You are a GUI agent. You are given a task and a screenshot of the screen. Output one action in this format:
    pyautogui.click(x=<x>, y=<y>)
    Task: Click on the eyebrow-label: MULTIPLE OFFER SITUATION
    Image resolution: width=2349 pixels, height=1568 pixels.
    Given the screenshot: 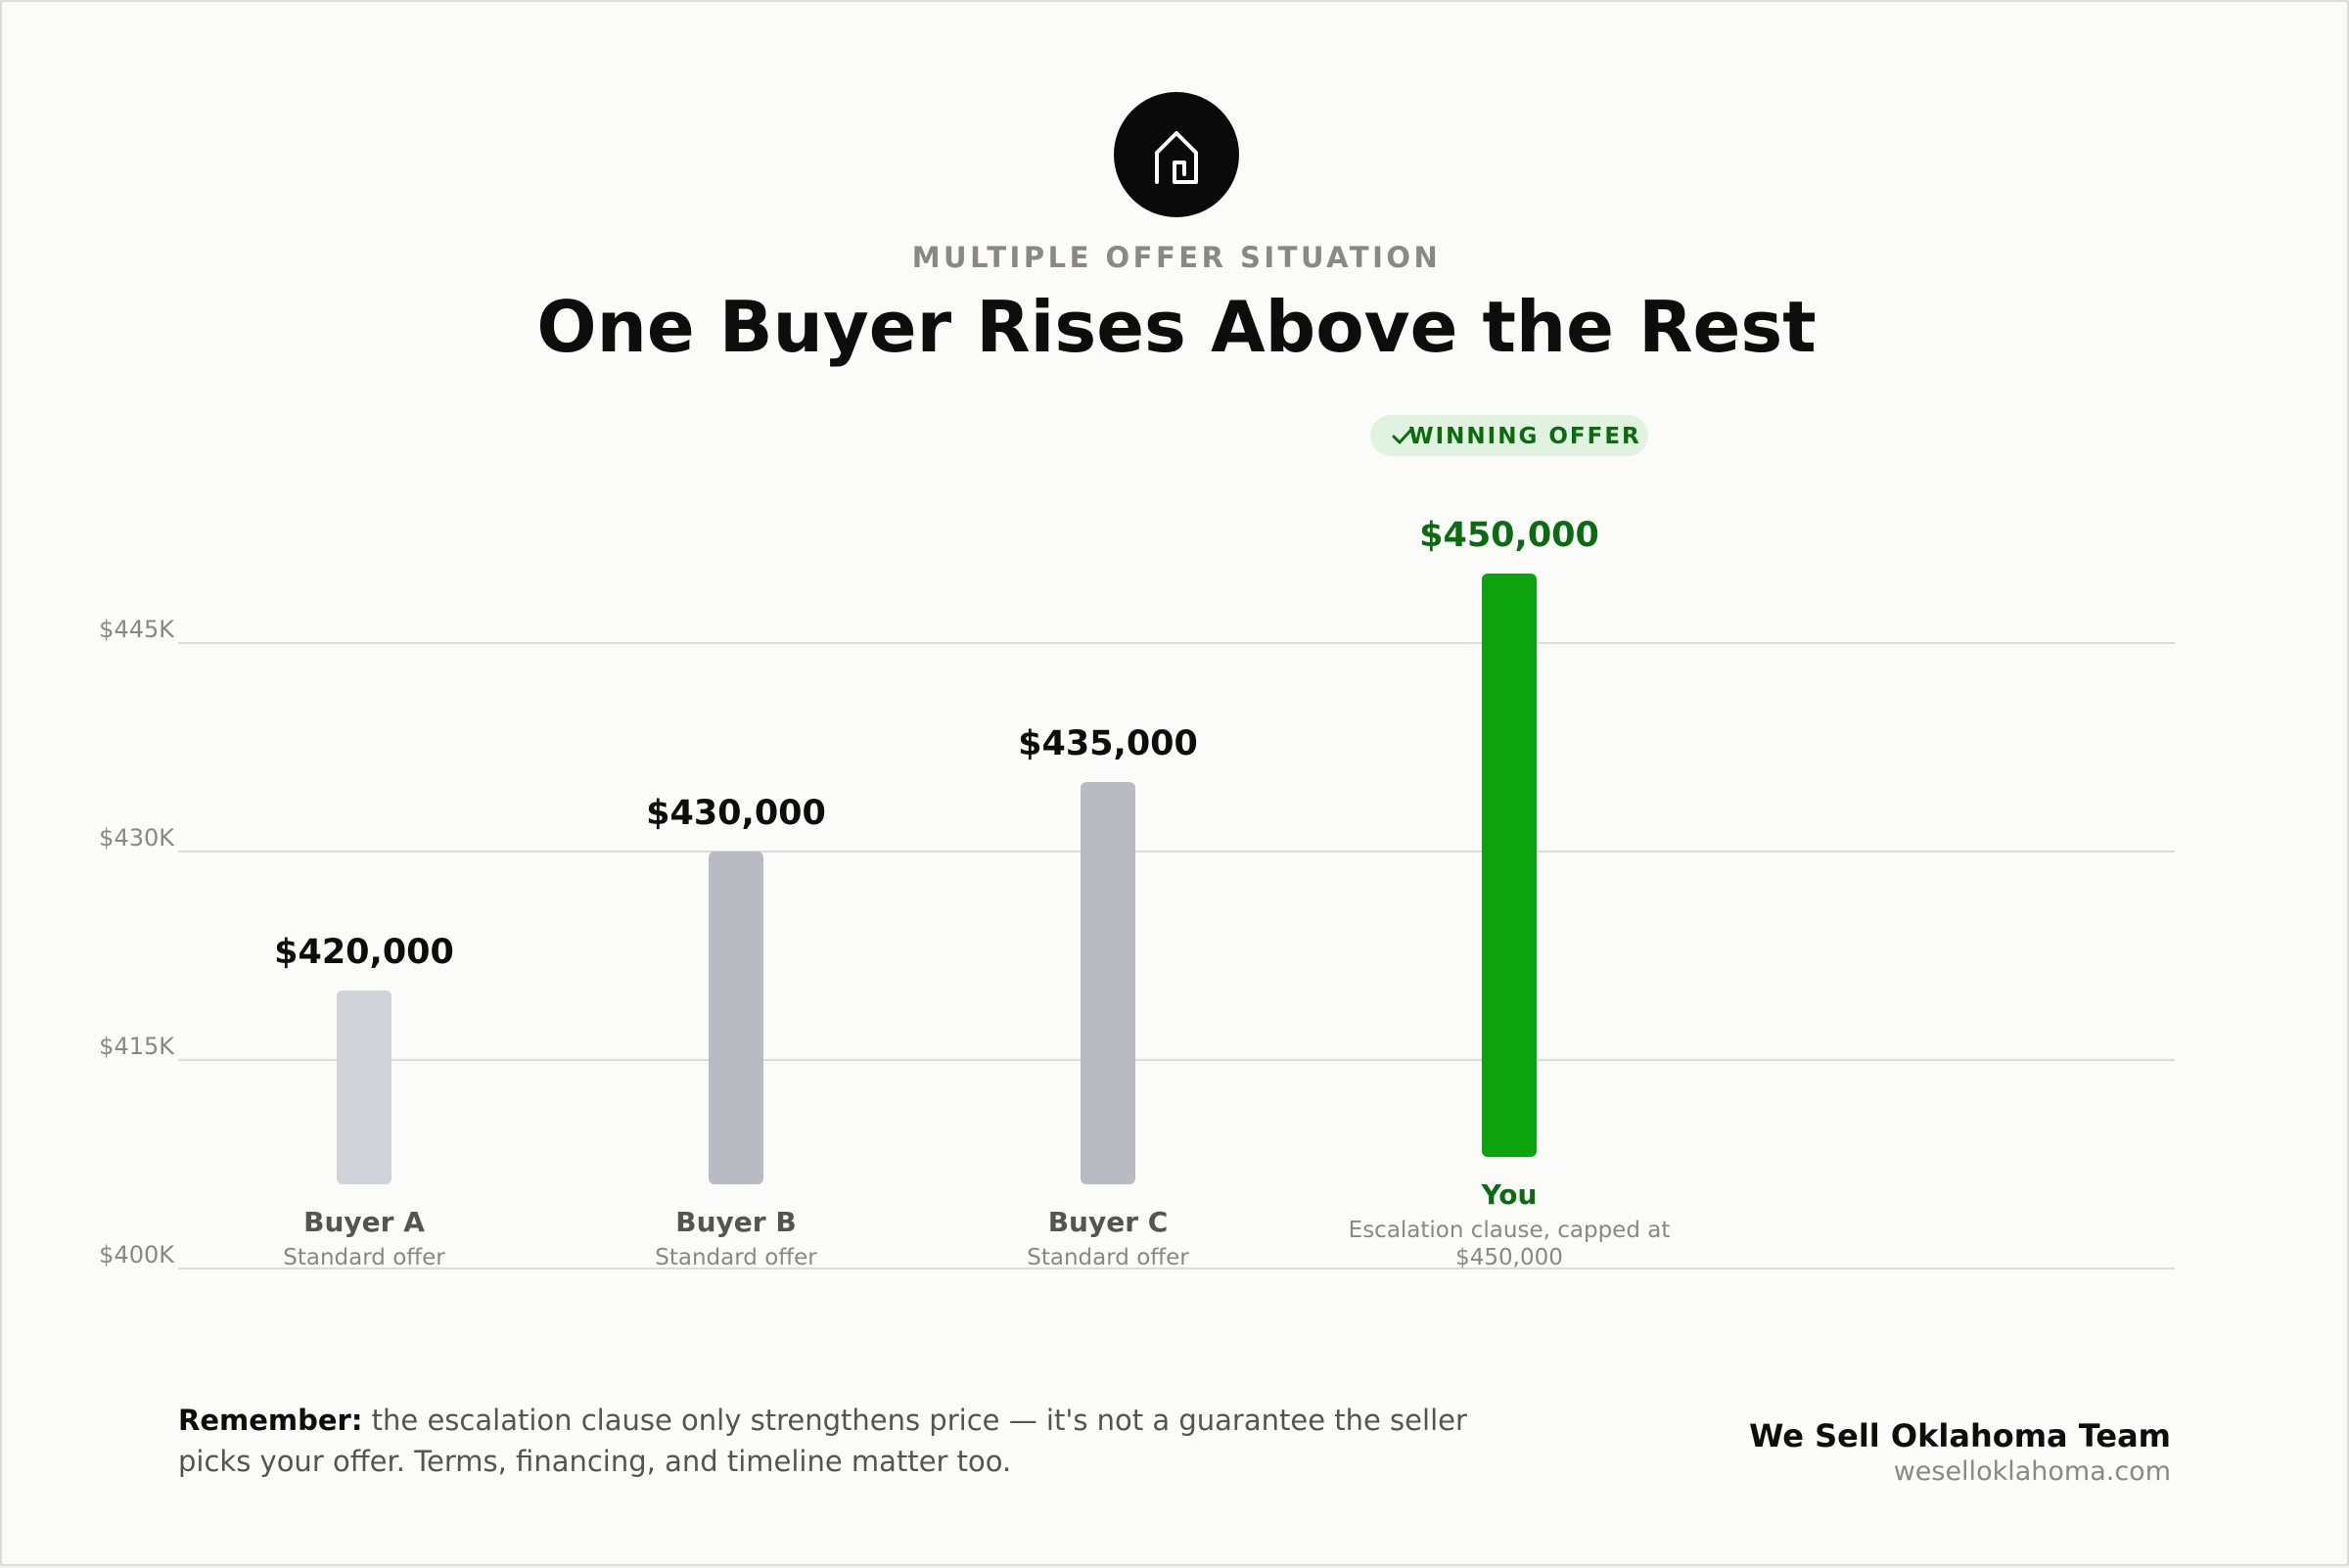 What is the action you would take?
    pyautogui.click(x=1176, y=257)
    